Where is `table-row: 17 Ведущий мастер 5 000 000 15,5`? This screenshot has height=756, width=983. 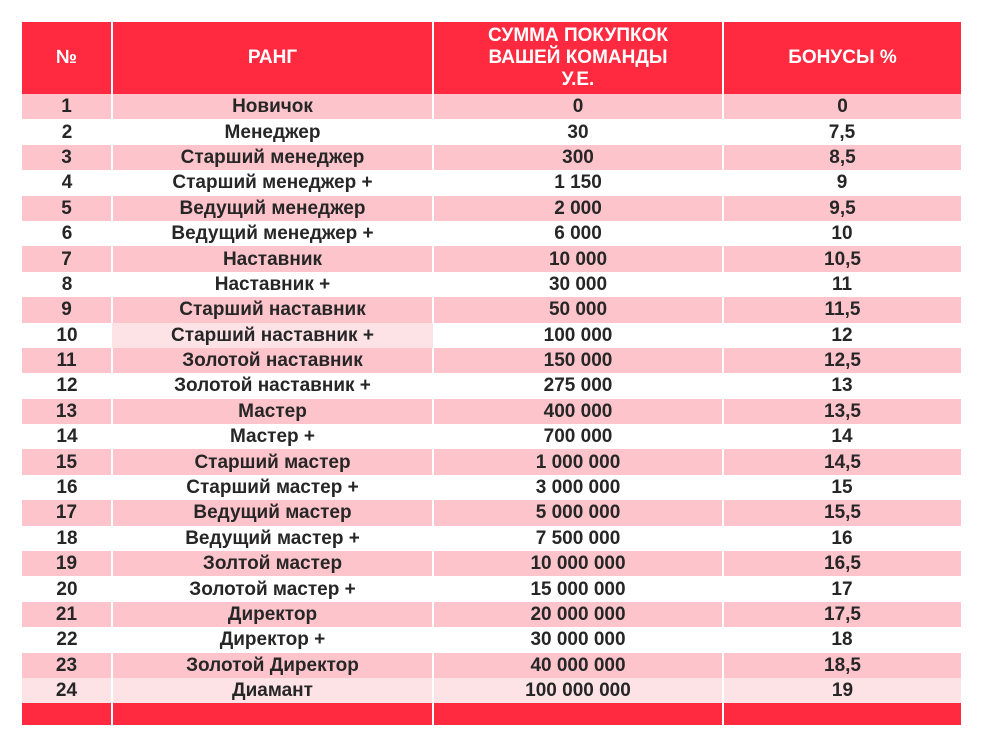 table-row: 17 Ведущий мастер 5 000 000 15,5 is located at coordinates (491, 513).